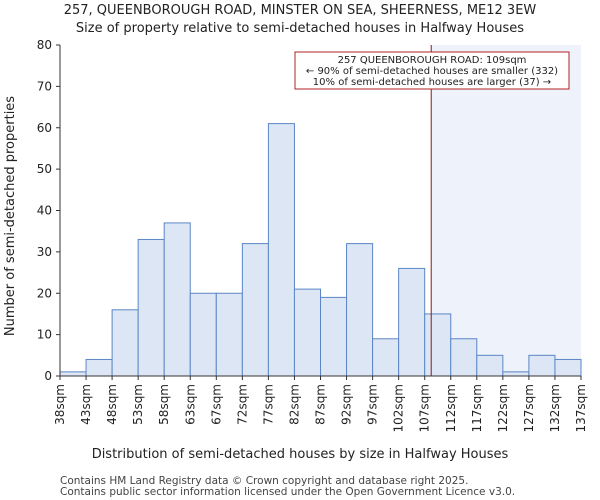 Image resolution: width=600 pixels, height=500 pixels. What do you see at coordinates (44, 211) in the screenshot?
I see `y-tick-label: 40` at bounding box center [44, 211].